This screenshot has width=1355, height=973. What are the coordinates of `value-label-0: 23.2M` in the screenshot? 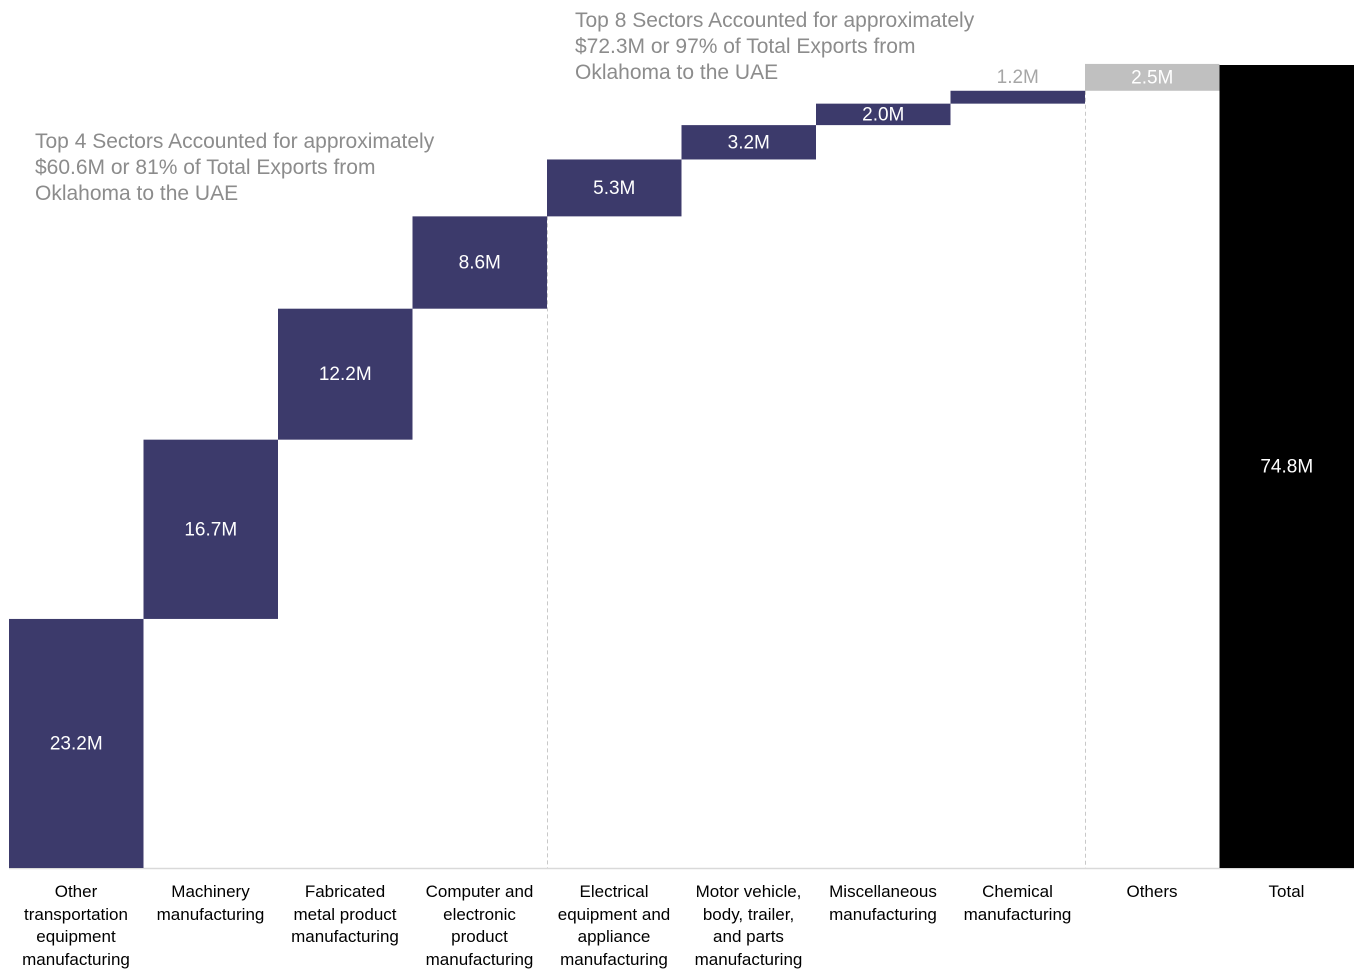 It's located at (76, 743).